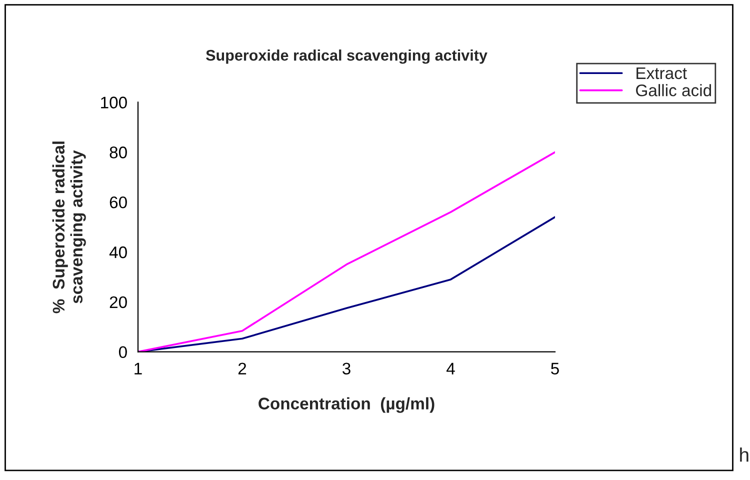 The image size is (750, 480). Describe the element at coordinates (118, 302) in the screenshot. I see `y-tick-label: 20` at that location.